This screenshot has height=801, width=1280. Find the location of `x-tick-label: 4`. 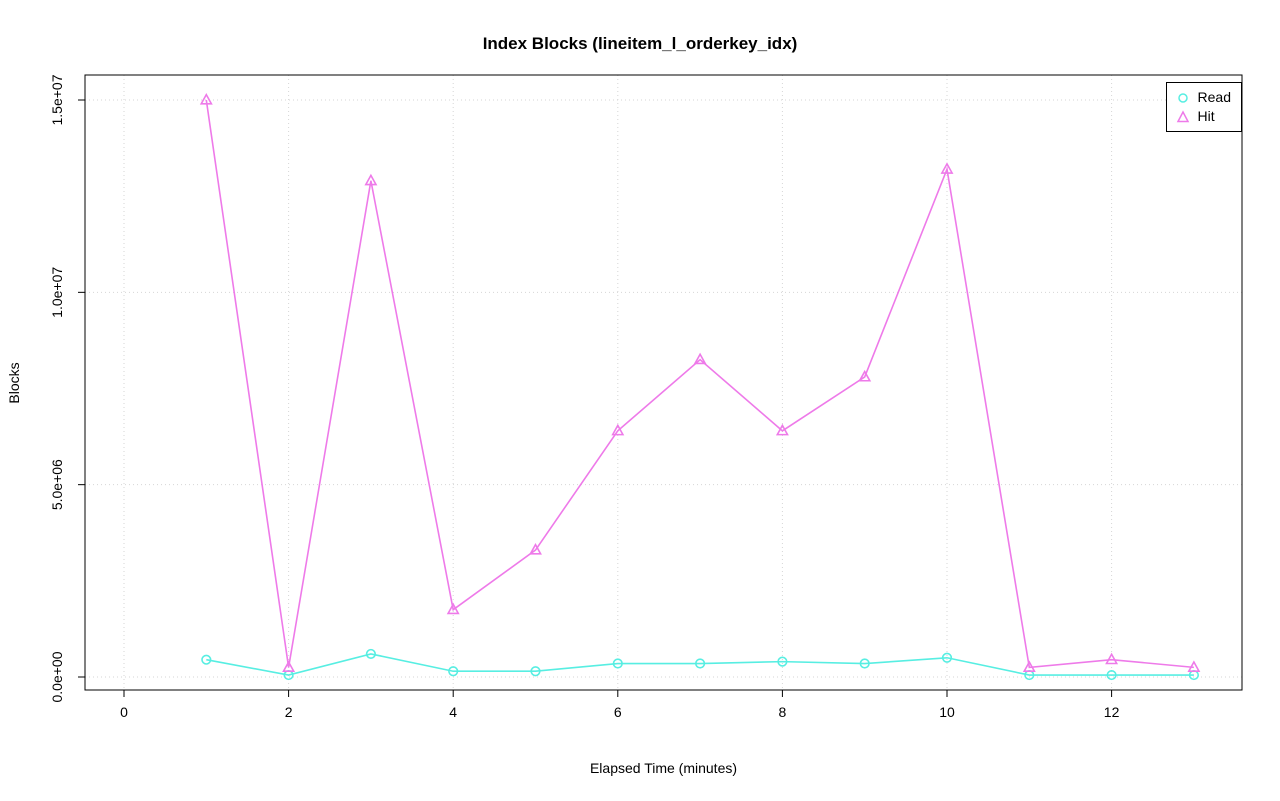

x-tick-label: 4 is located at coordinates (453, 712).